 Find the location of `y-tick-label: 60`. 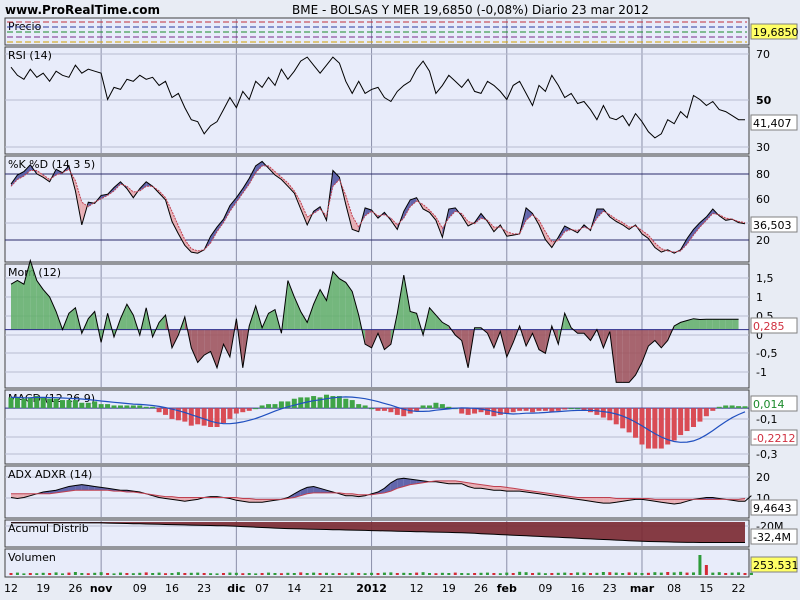

y-tick-label: 60 is located at coordinates (763, 199).